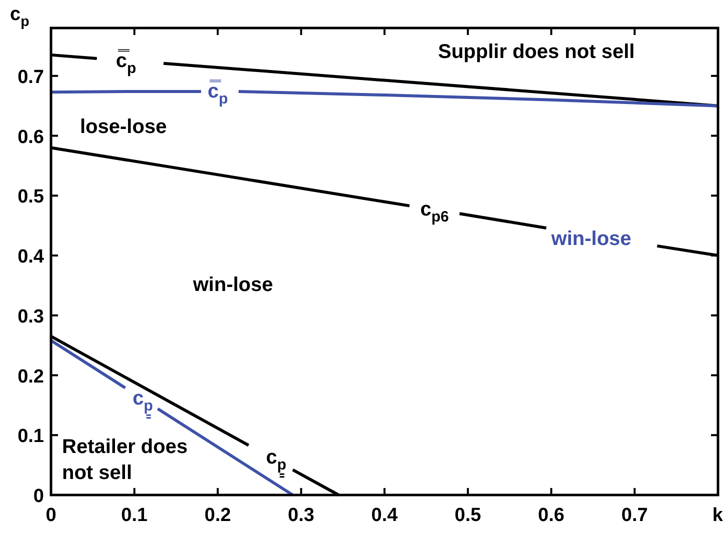 This screenshot has height=537, width=724. I want to click on x-tick-label: 0.7, so click(634, 515).